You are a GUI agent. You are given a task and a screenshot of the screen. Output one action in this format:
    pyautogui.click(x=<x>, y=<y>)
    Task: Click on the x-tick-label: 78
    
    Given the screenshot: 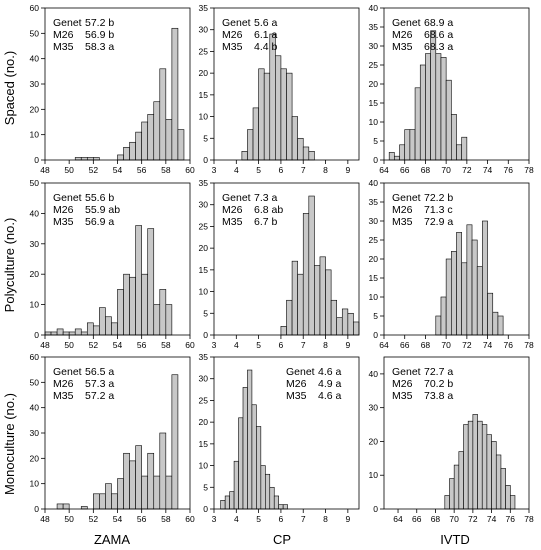 What is the action you would take?
    pyautogui.click(x=529, y=170)
    